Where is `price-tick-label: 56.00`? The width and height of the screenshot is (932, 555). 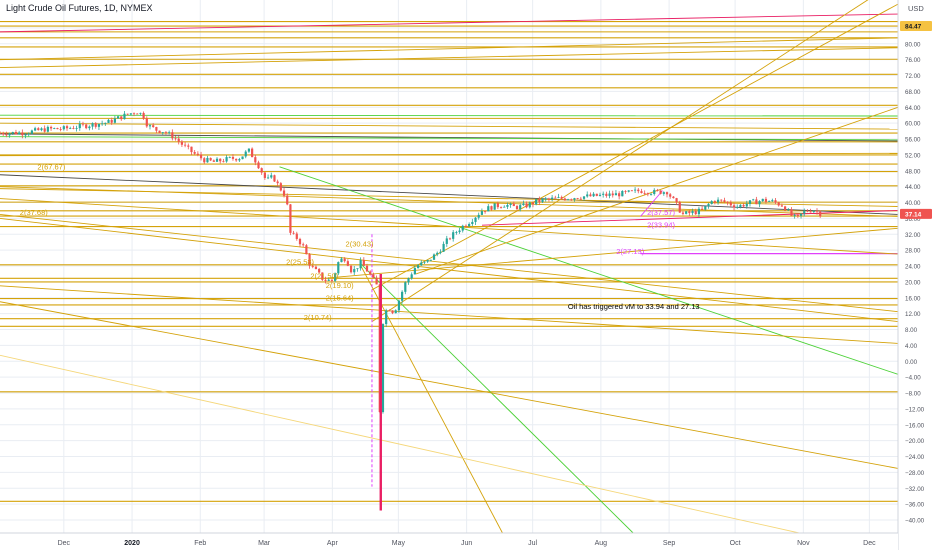 price-tick-label: 56.00 is located at coordinates (913, 140).